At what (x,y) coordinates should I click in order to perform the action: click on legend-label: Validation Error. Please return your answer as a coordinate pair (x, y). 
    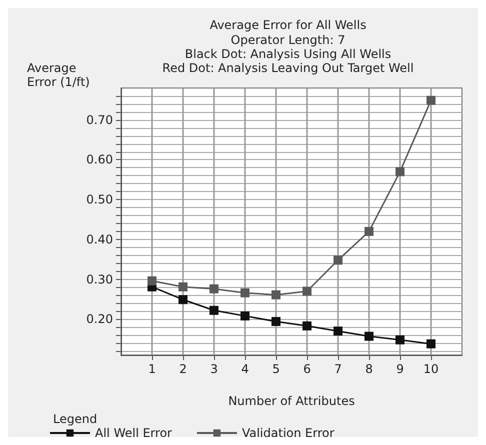
    Looking at the image, I should click on (288, 433).